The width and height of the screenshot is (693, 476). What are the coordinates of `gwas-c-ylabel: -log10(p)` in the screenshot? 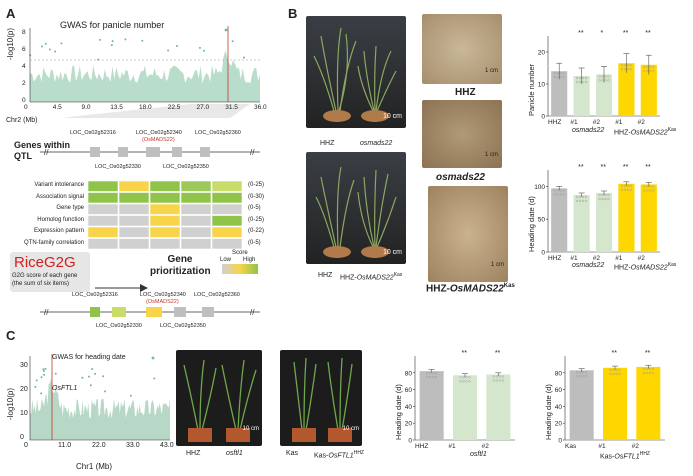 It's located at (10, 403).